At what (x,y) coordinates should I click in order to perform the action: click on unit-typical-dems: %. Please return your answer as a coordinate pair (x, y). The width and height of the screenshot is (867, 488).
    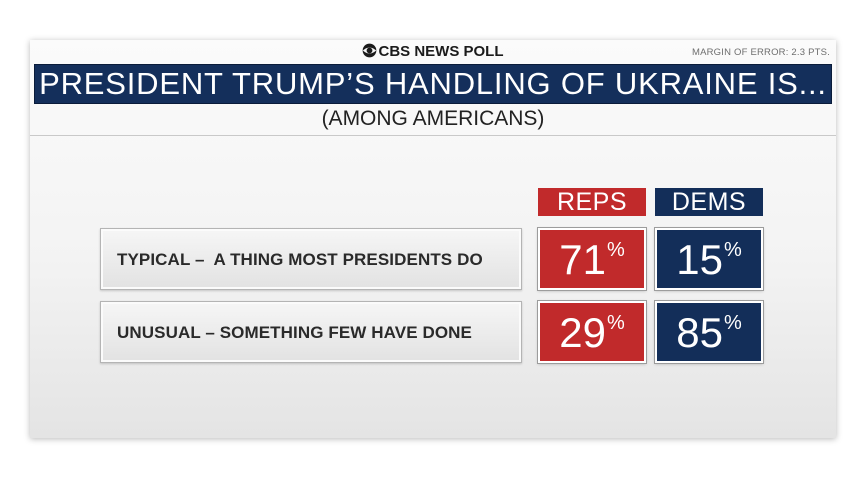
    Looking at the image, I should click on (732, 250).